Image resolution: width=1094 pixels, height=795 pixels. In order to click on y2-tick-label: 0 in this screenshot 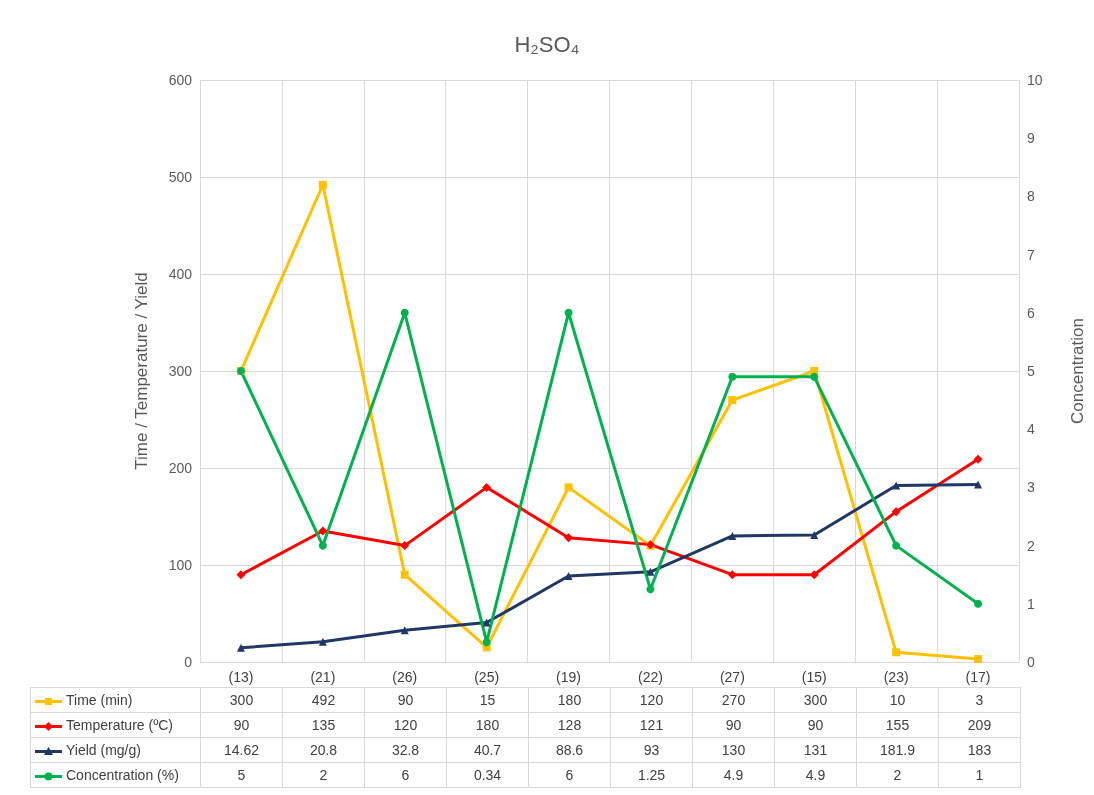, I will do `click(1031, 662)`.